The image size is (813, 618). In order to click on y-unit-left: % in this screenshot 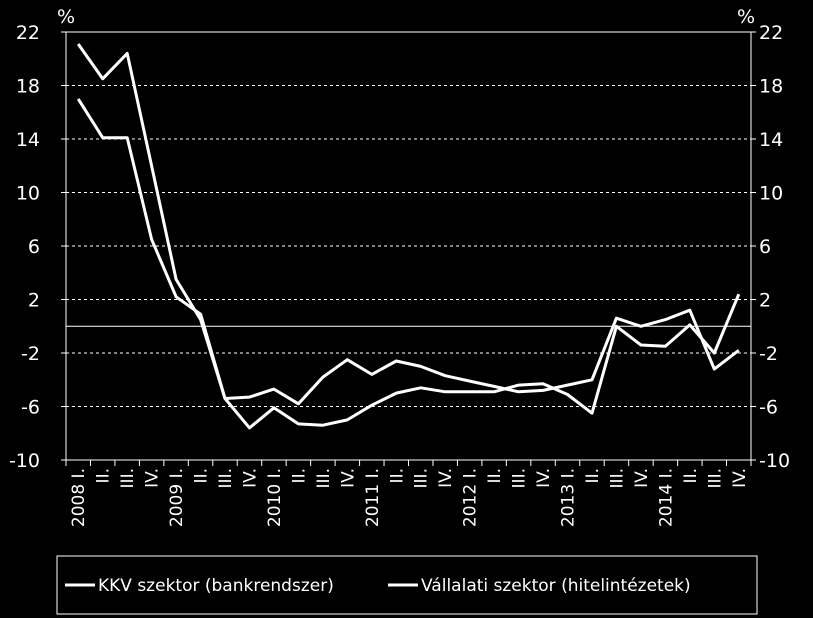, I will do `click(66, 17)`.